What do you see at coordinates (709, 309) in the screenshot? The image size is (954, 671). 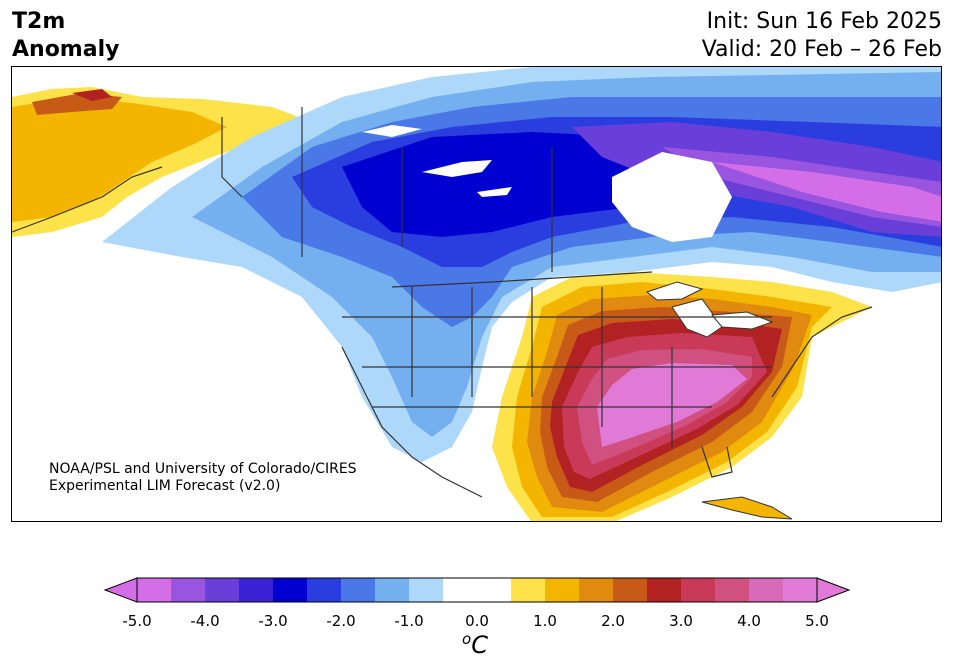 I see `great-lakes` at bounding box center [709, 309].